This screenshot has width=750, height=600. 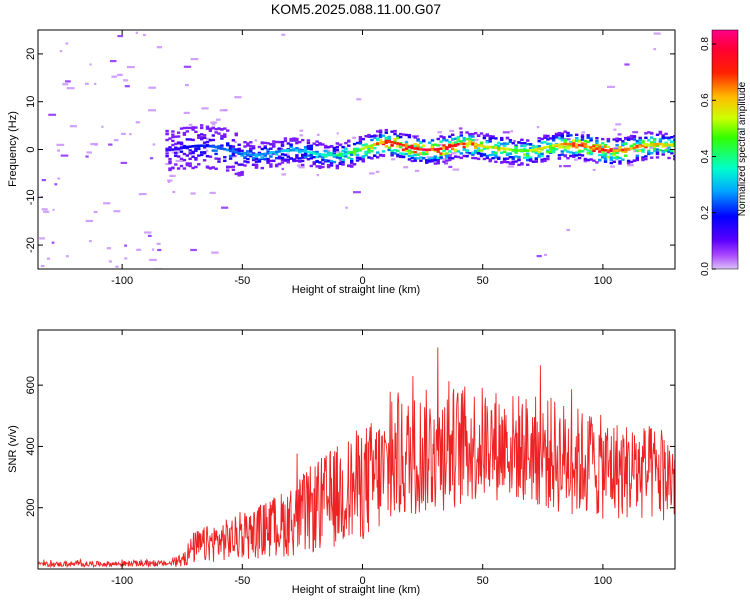 I want to click on x-tick-label: 100, so click(x=603, y=281).